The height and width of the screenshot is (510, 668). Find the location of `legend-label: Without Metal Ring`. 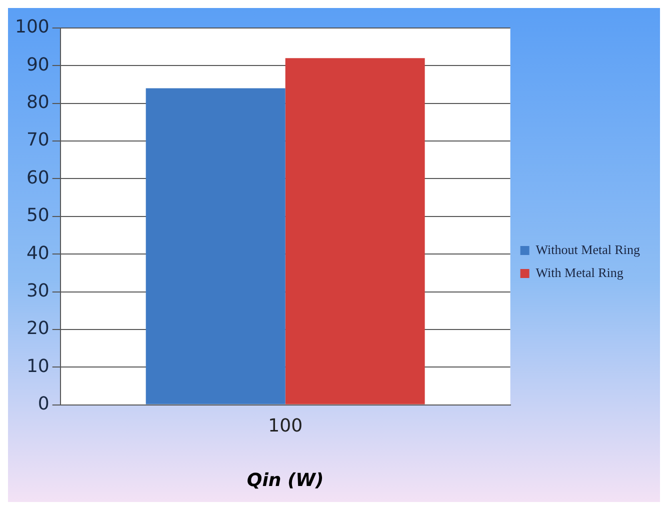

legend-label: Without Metal Ring is located at coordinates (588, 249).